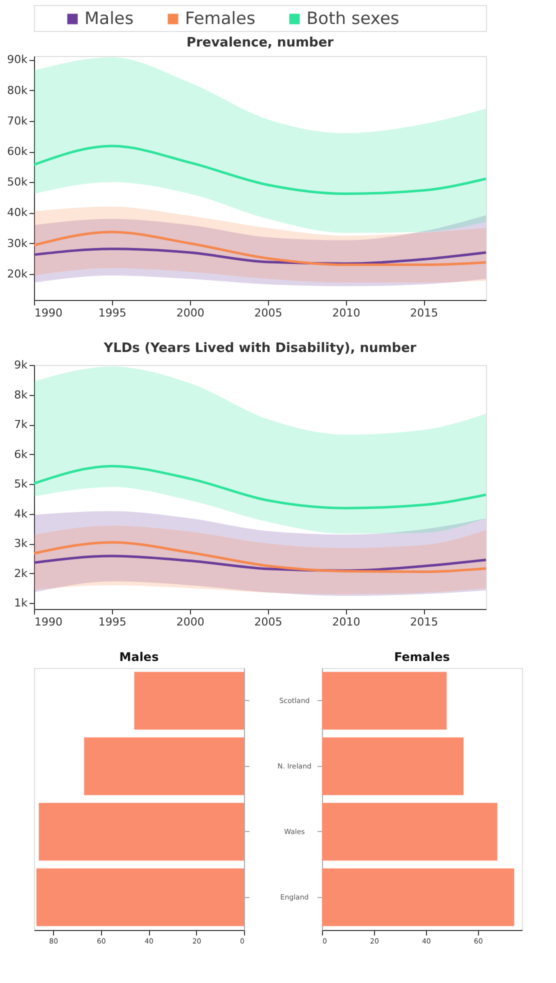  What do you see at coordinates (21, 365) in the screenshot?
I see `y-tick-label: 9k` at bounding box center [21, 365].